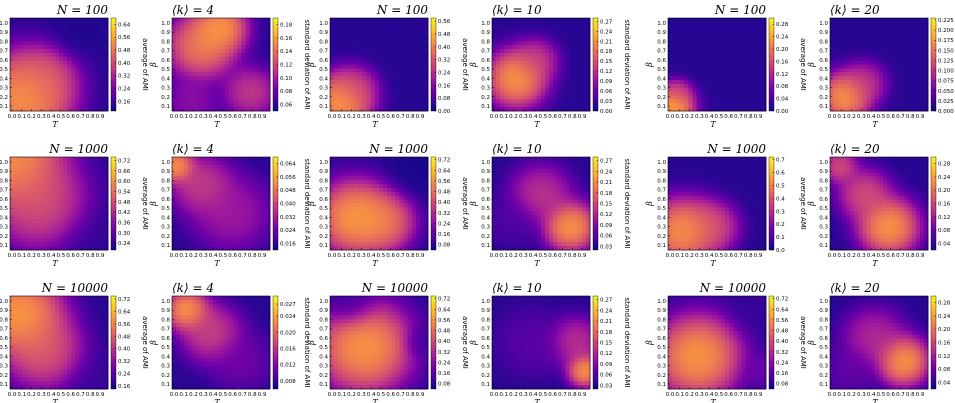 This screenshot has width=955, height=403. What do you see at coordinates (823, 52) in the screenshot?
I see `y-tick-label: 0.7` at bounding box center [823, 52].